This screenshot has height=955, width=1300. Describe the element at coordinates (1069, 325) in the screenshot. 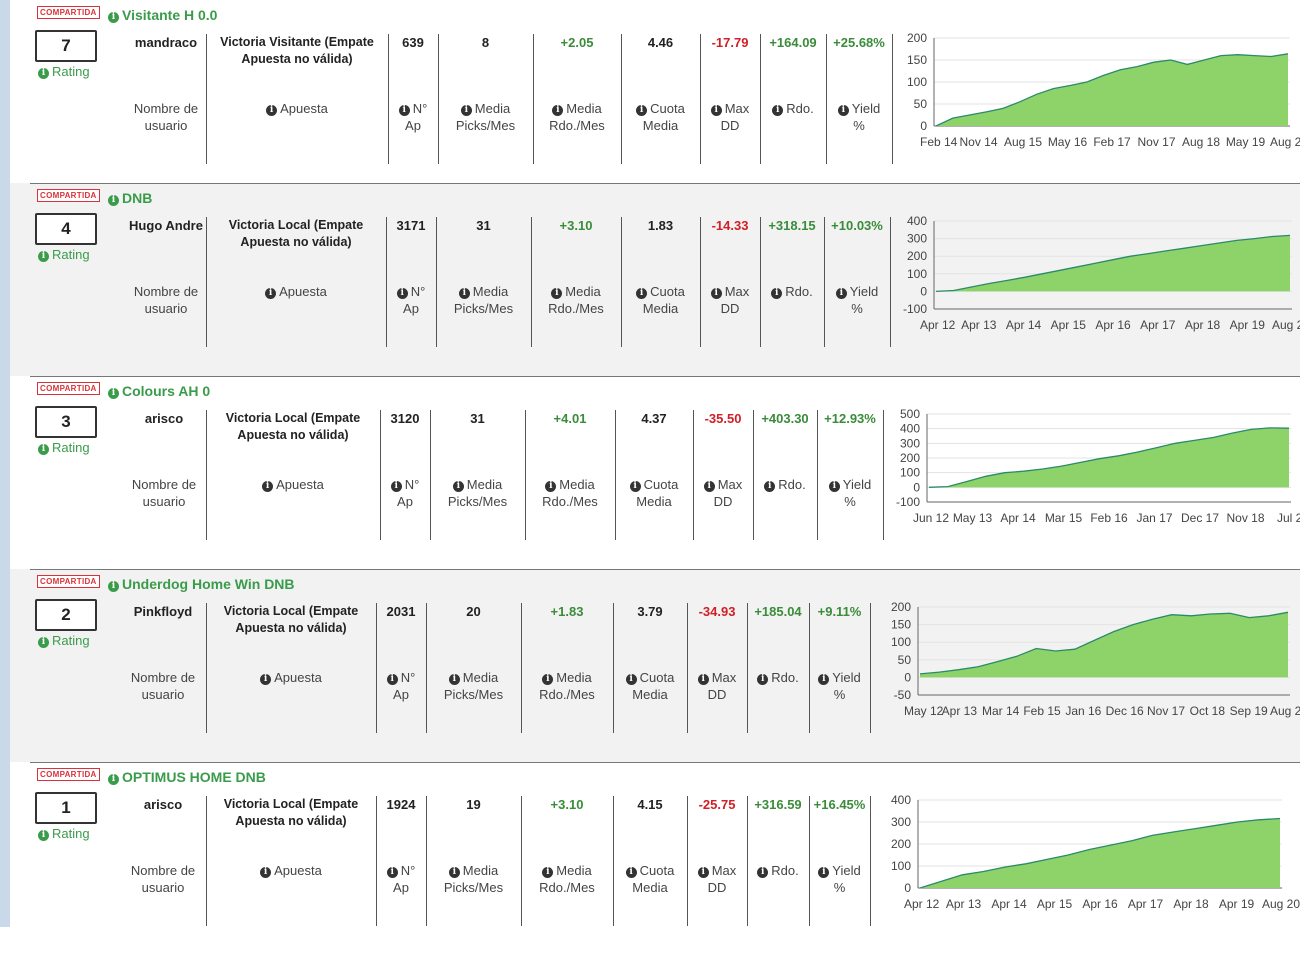

I see `x-tick-label: Apr 15` at that location.